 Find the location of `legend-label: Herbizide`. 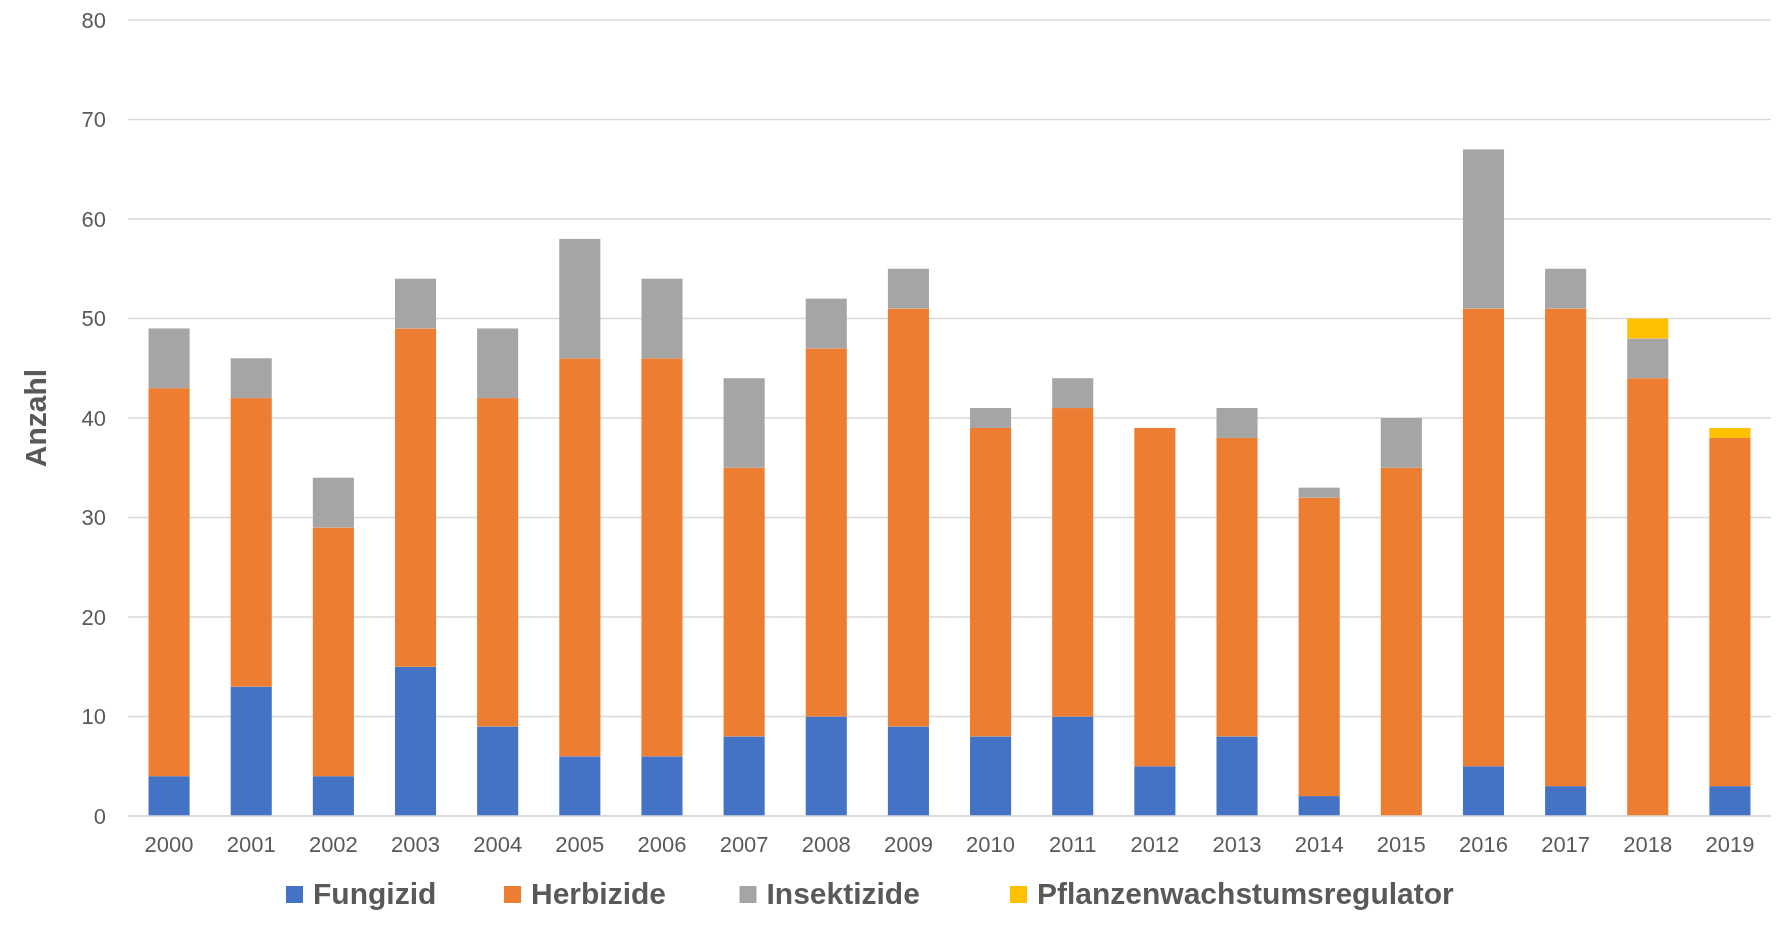

legend-label: Herbizide is located at coordinates (599, 893).